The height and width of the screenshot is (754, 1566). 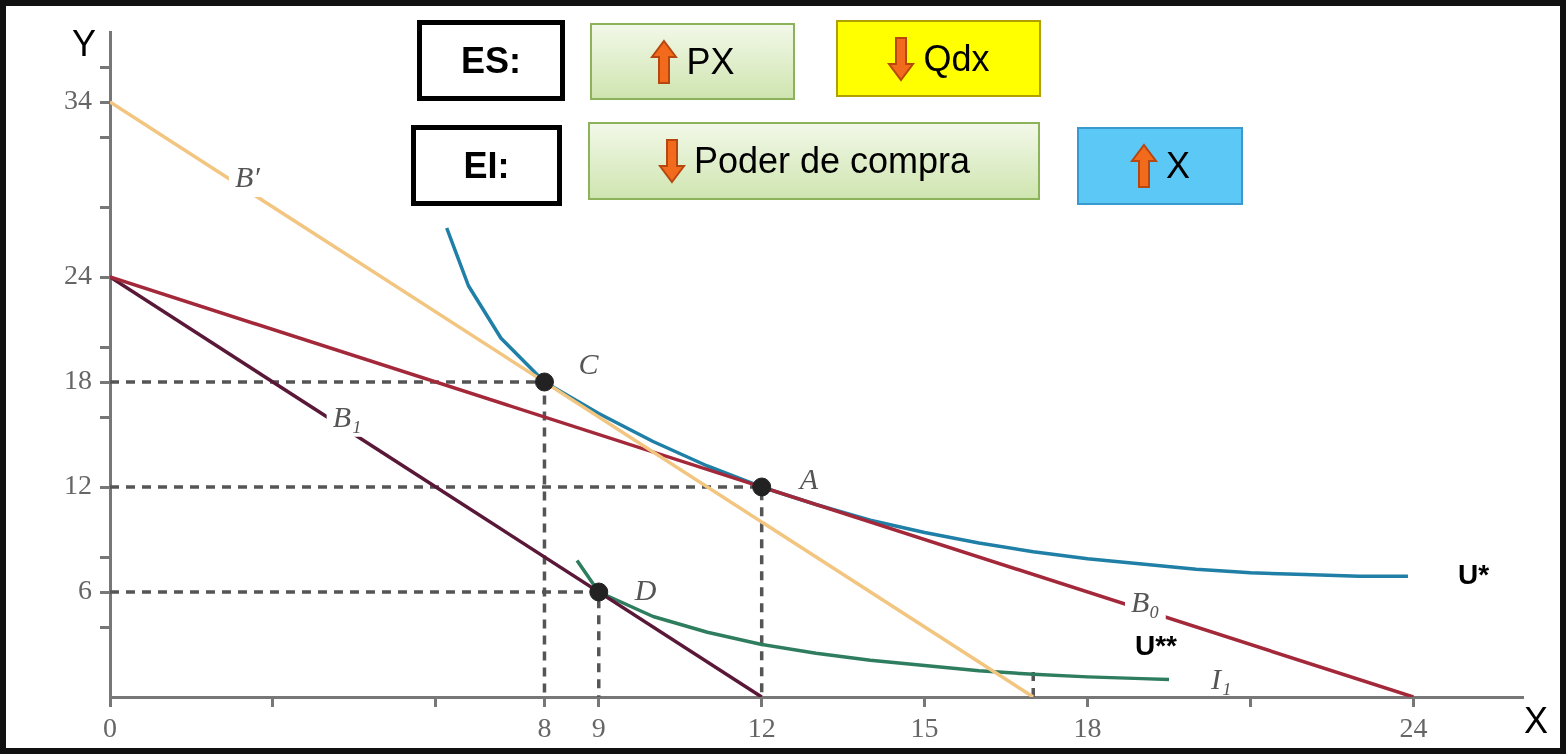 What do you see at coordinates (832, 161) in the screenshot?
I see `annotation: Poder de compra` at bounding box center [832, 161].